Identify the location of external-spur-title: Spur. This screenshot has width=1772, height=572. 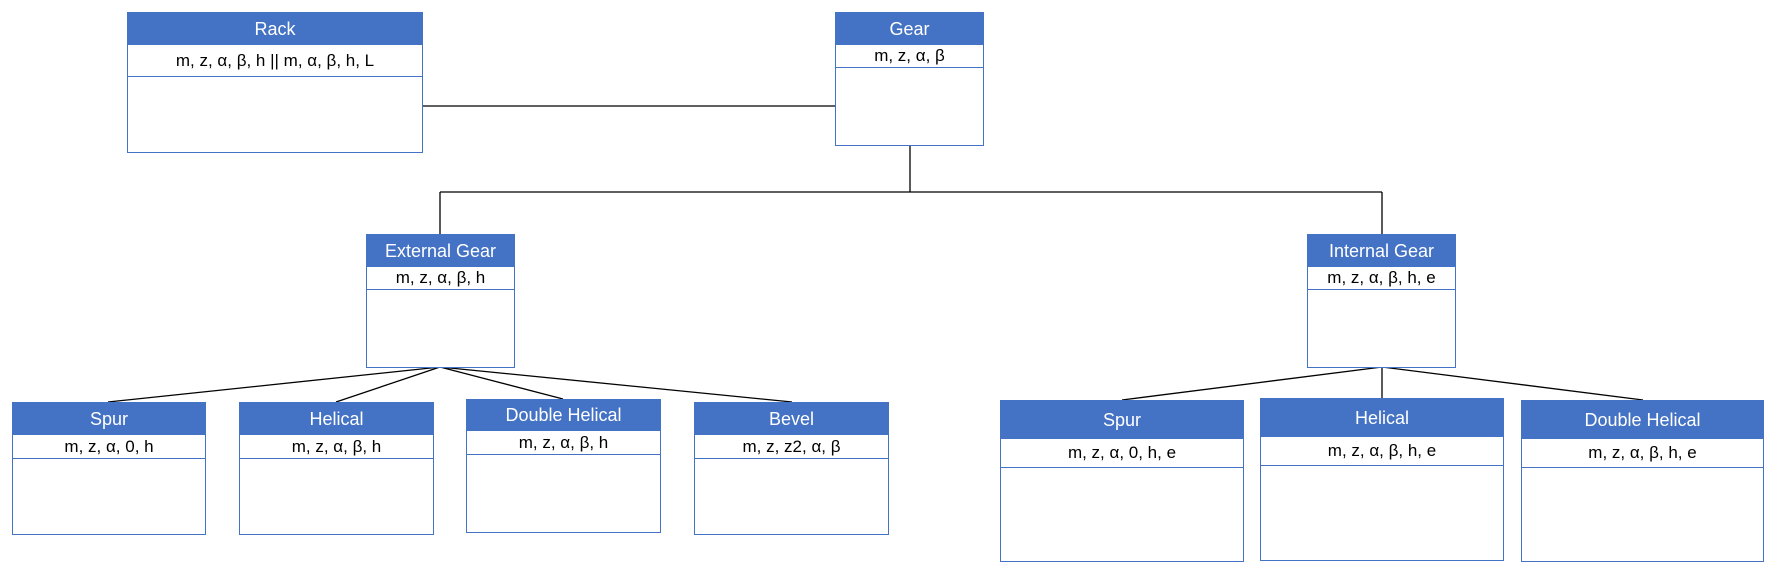
(109, 419).